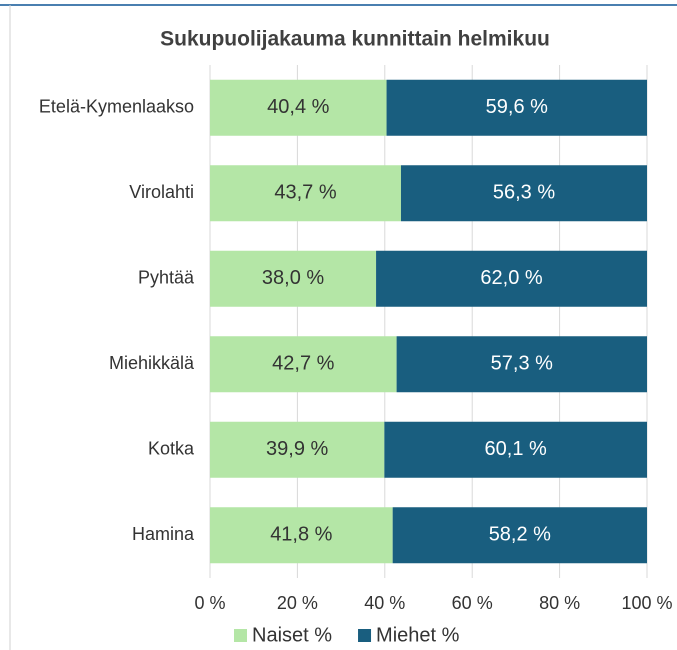 The height and width of the screenshot is (650, 677). Describe the element at coordinates (209, 603) in the screenshot. I see `x-tick-label: 0 %` at that location.